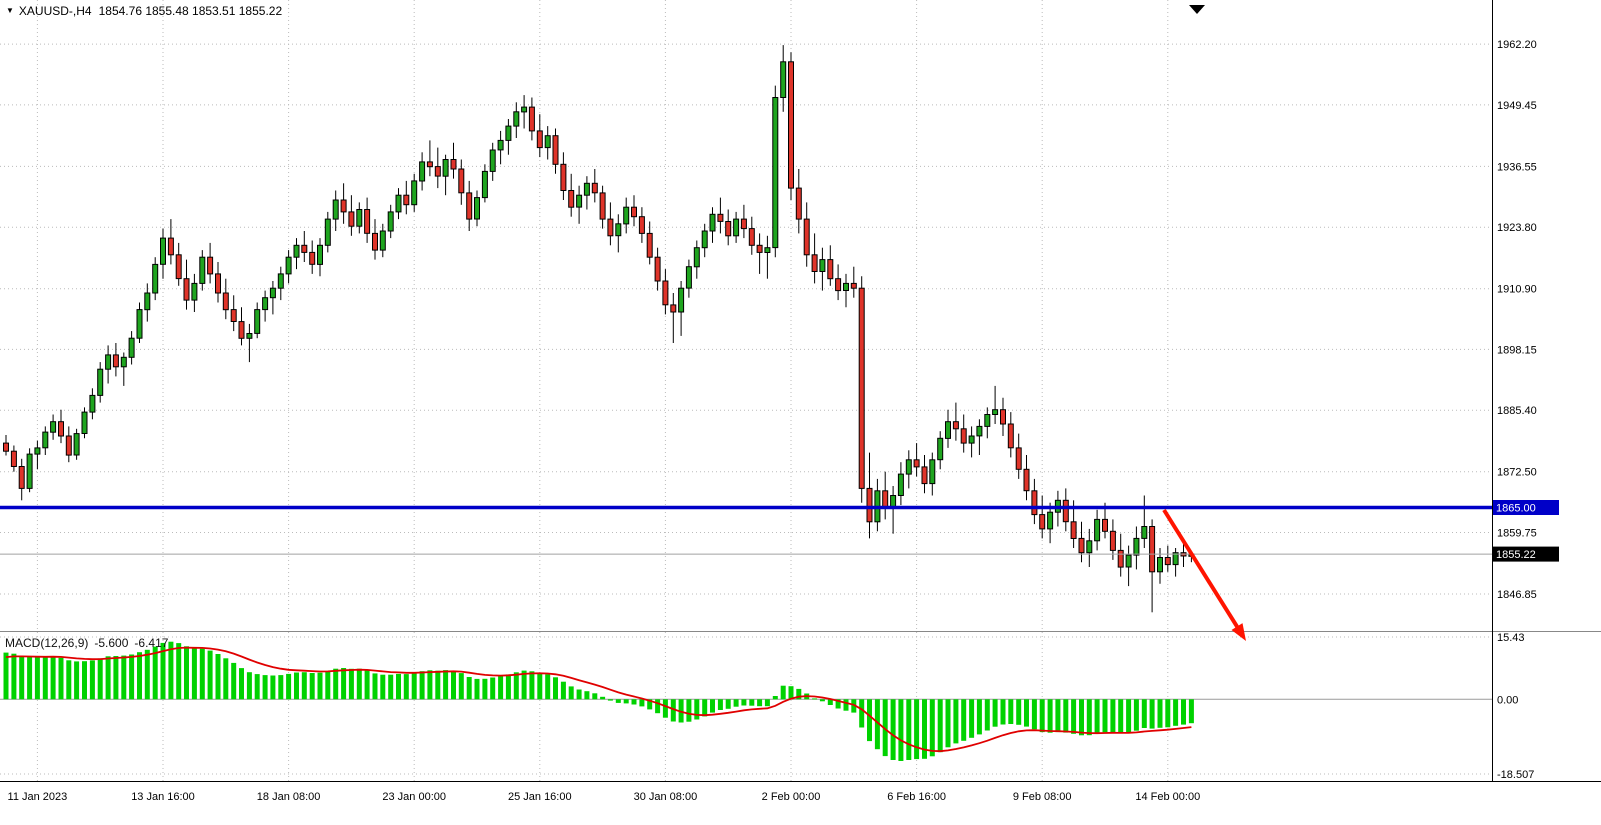 This screenshot has width=1601, height=825. I want to click on ohlc-values: 1854.76 1855.48 1853.51 1855.22, so click(190, 11).